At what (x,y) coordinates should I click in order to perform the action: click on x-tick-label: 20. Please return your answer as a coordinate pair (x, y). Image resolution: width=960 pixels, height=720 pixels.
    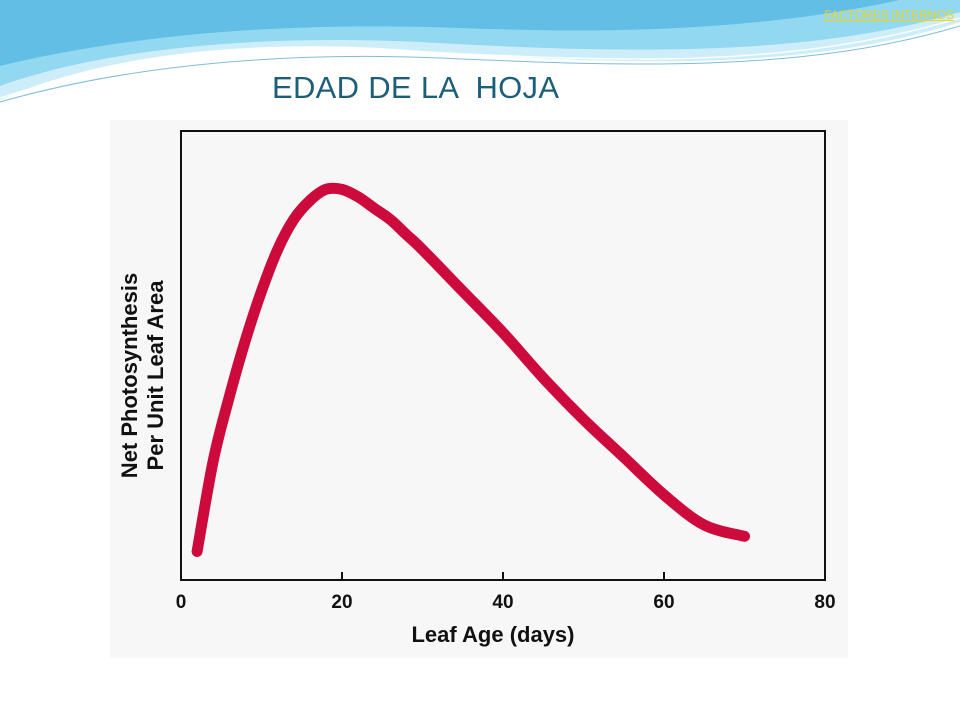
    Looking at the image, I should click on (341, 602).